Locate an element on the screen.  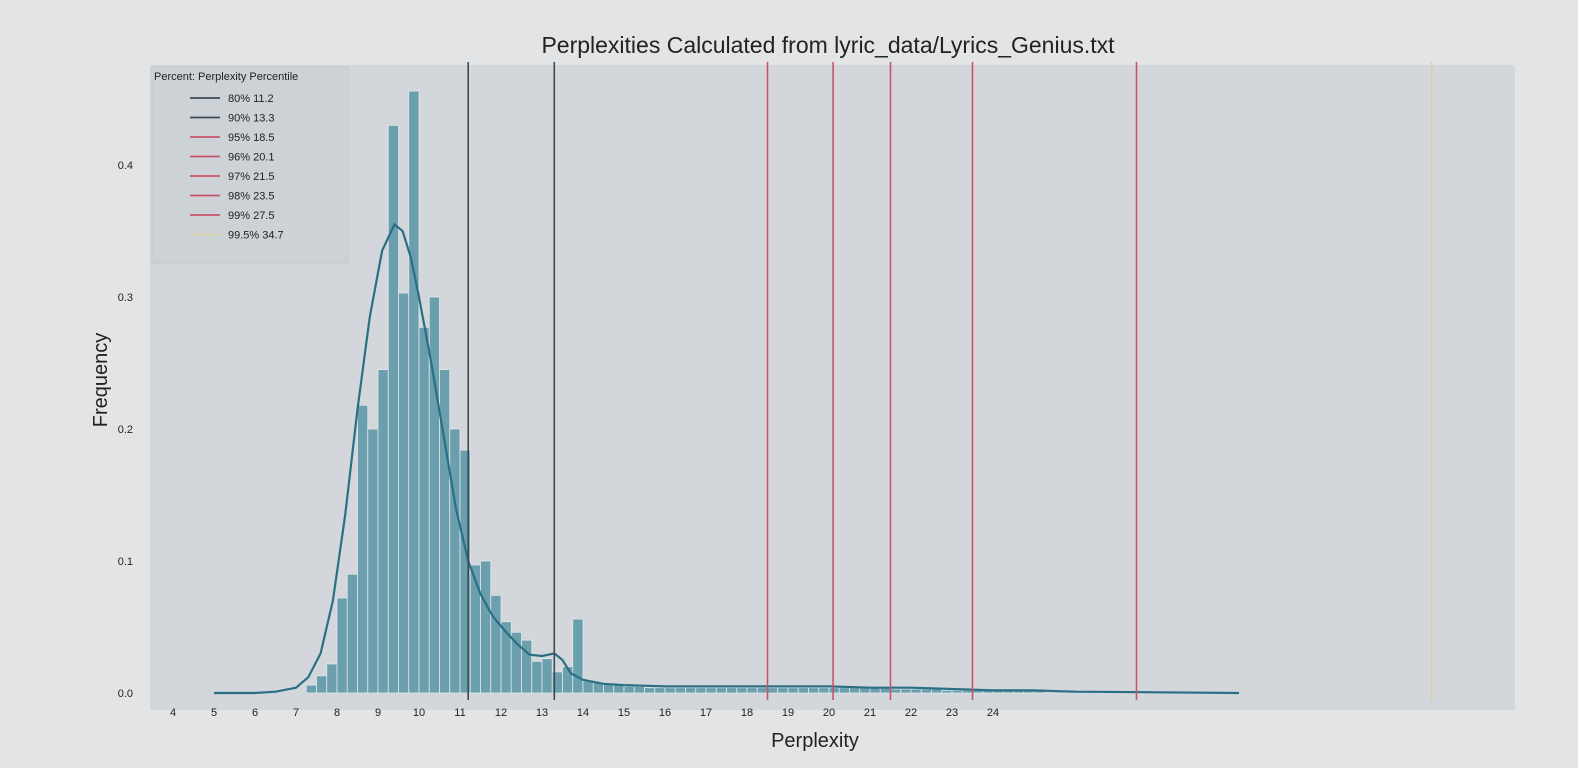
x-tick-label: 18 is located at coordinates (747, 713).